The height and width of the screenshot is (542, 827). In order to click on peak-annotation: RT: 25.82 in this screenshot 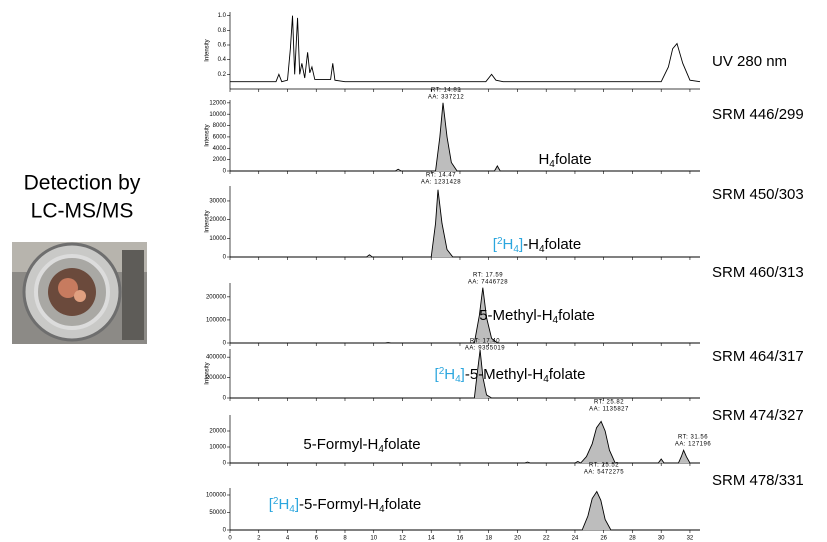, I will do `click(609, 403)`.